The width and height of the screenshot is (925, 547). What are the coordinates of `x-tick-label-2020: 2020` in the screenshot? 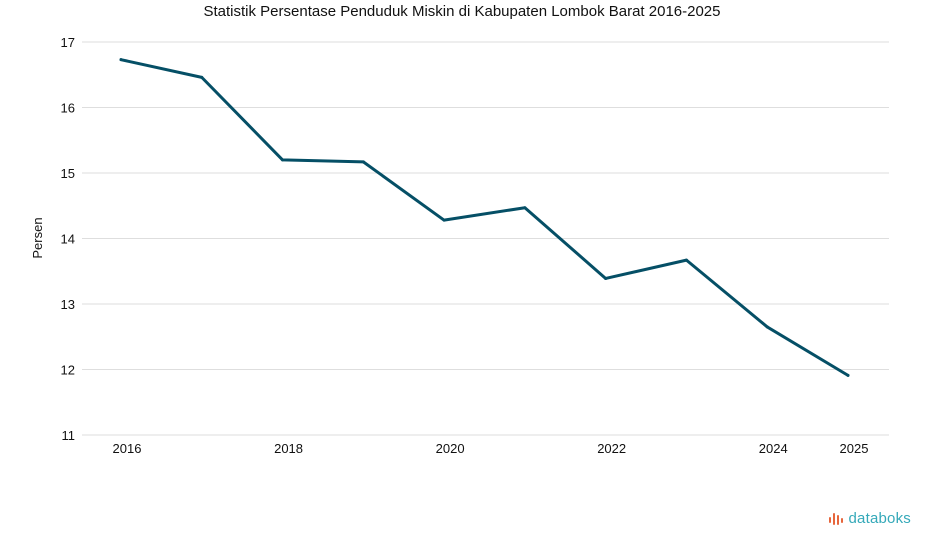 It's located at (450, 448).